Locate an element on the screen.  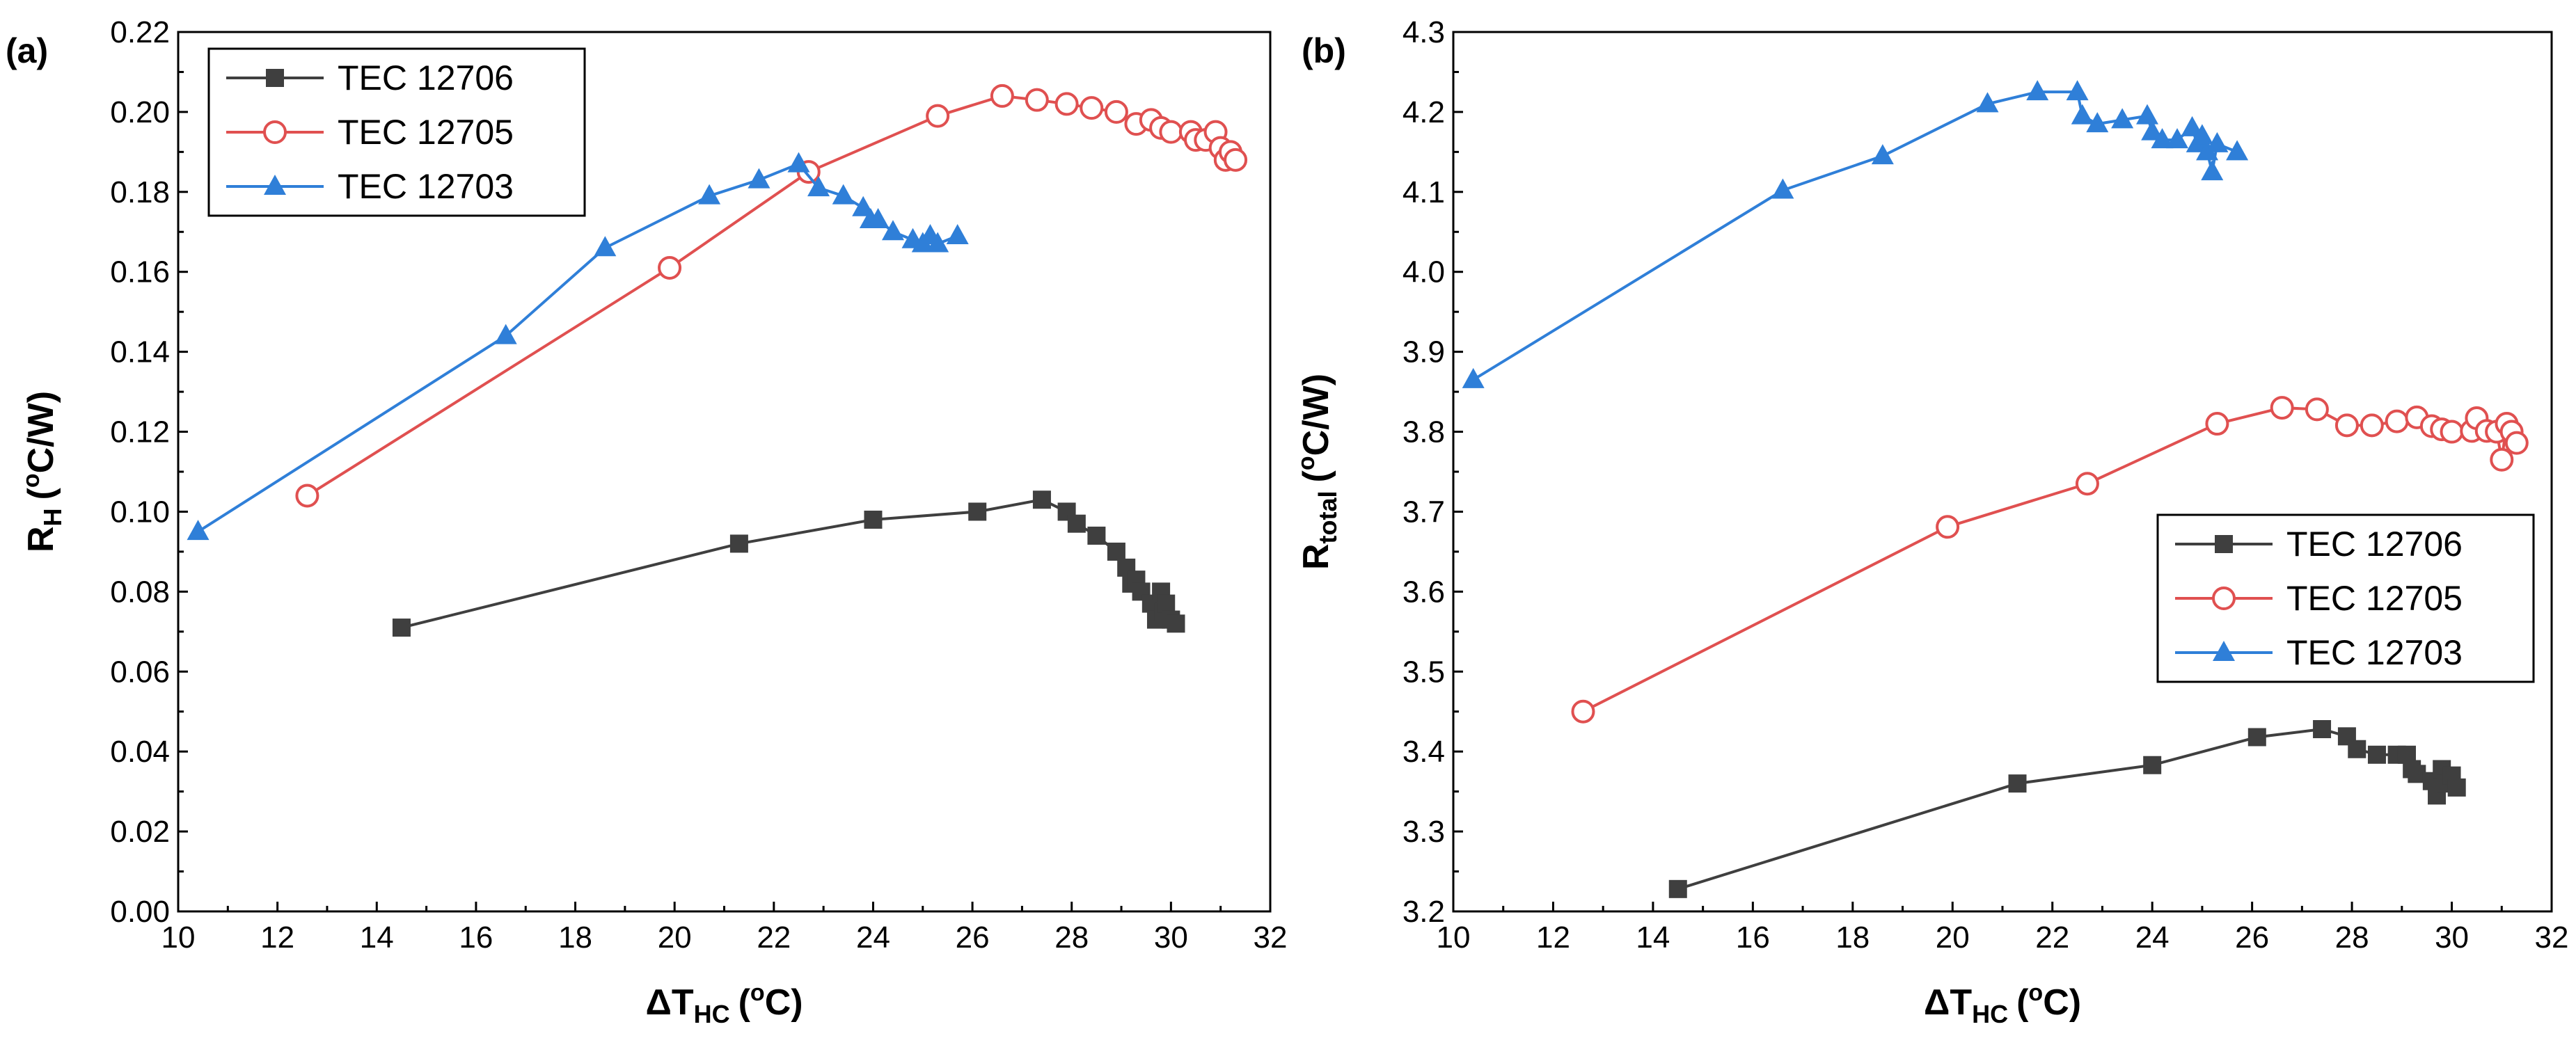
y-tick-label: 3.8 is located at coordinates (1423, 432).